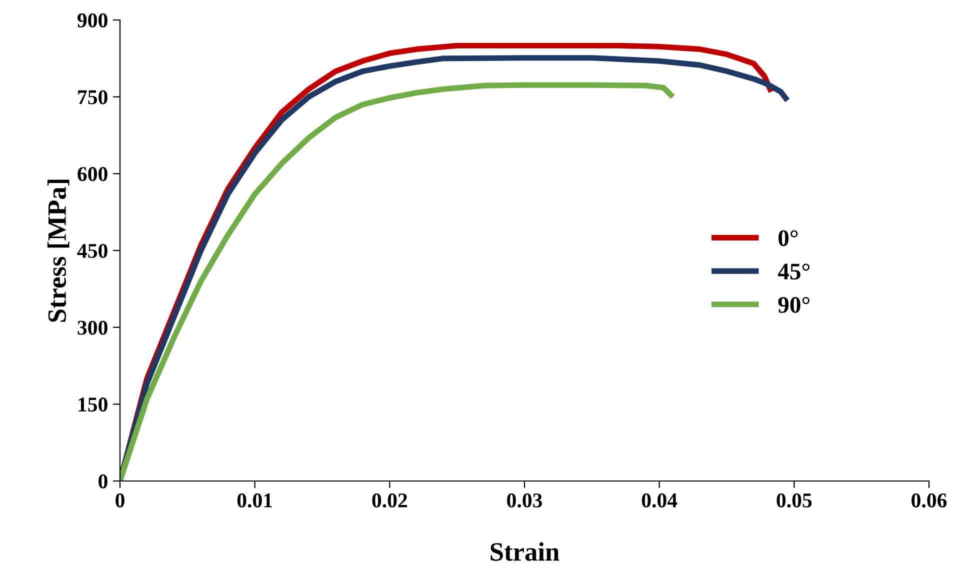 Image resolution: width=958 pixels, height=581 pixels. Describe the element at coordinates (93, 327) in the screenshot. I see `y-tick-label: 300` at that location.